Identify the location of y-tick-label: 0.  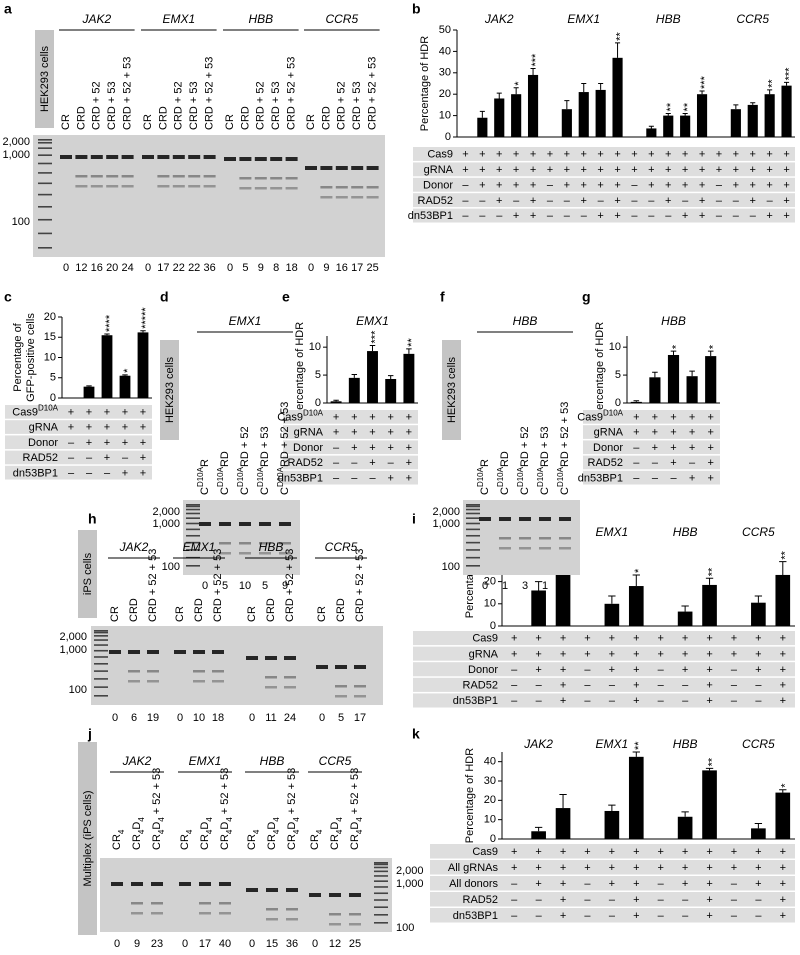
(318, 403).